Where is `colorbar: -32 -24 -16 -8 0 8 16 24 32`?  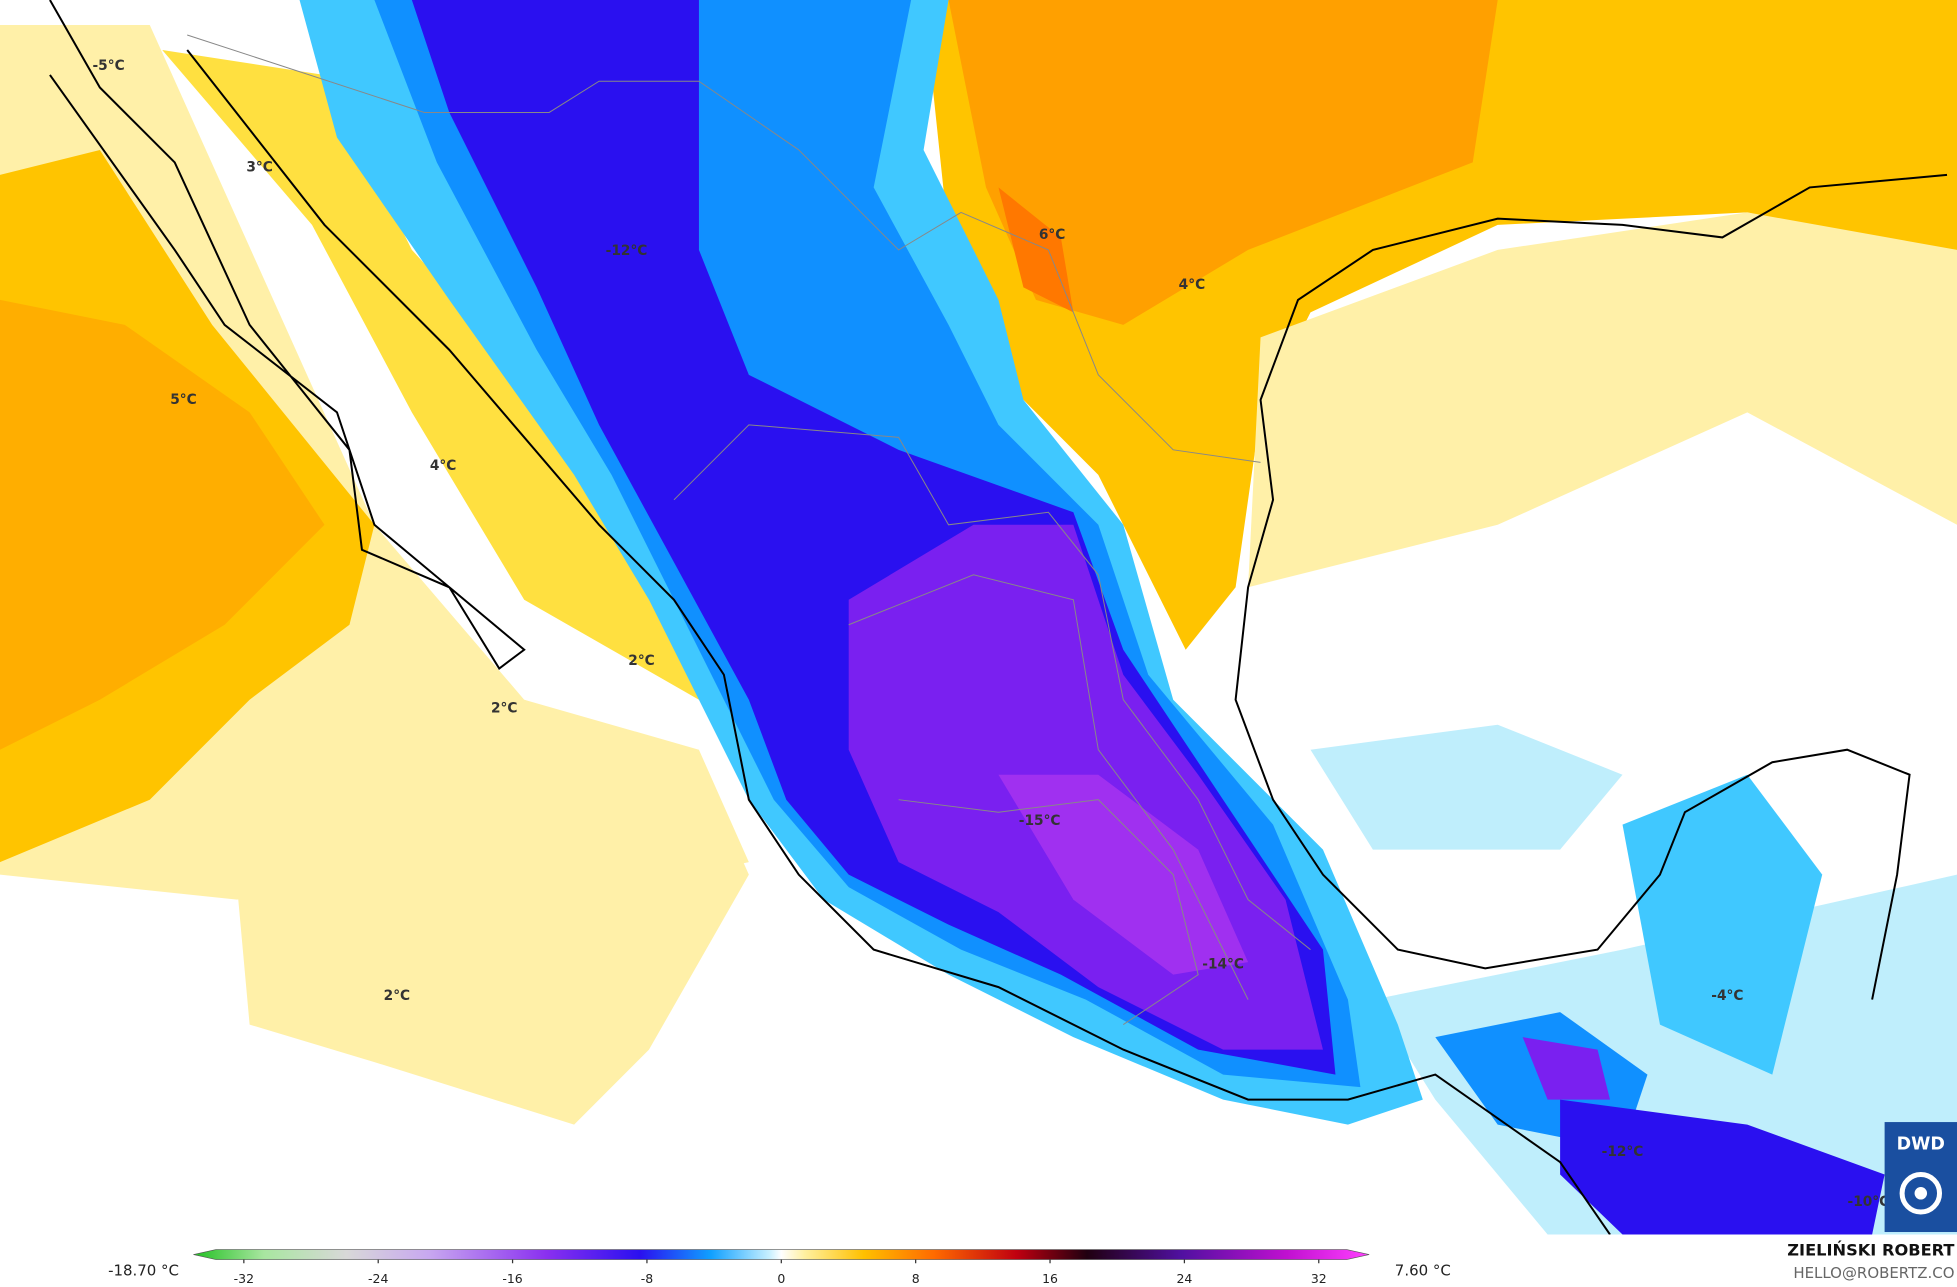 colorbar: -32 -24 -16 -8 0 8 16 24 32 is located at coordinates (781, 1267).